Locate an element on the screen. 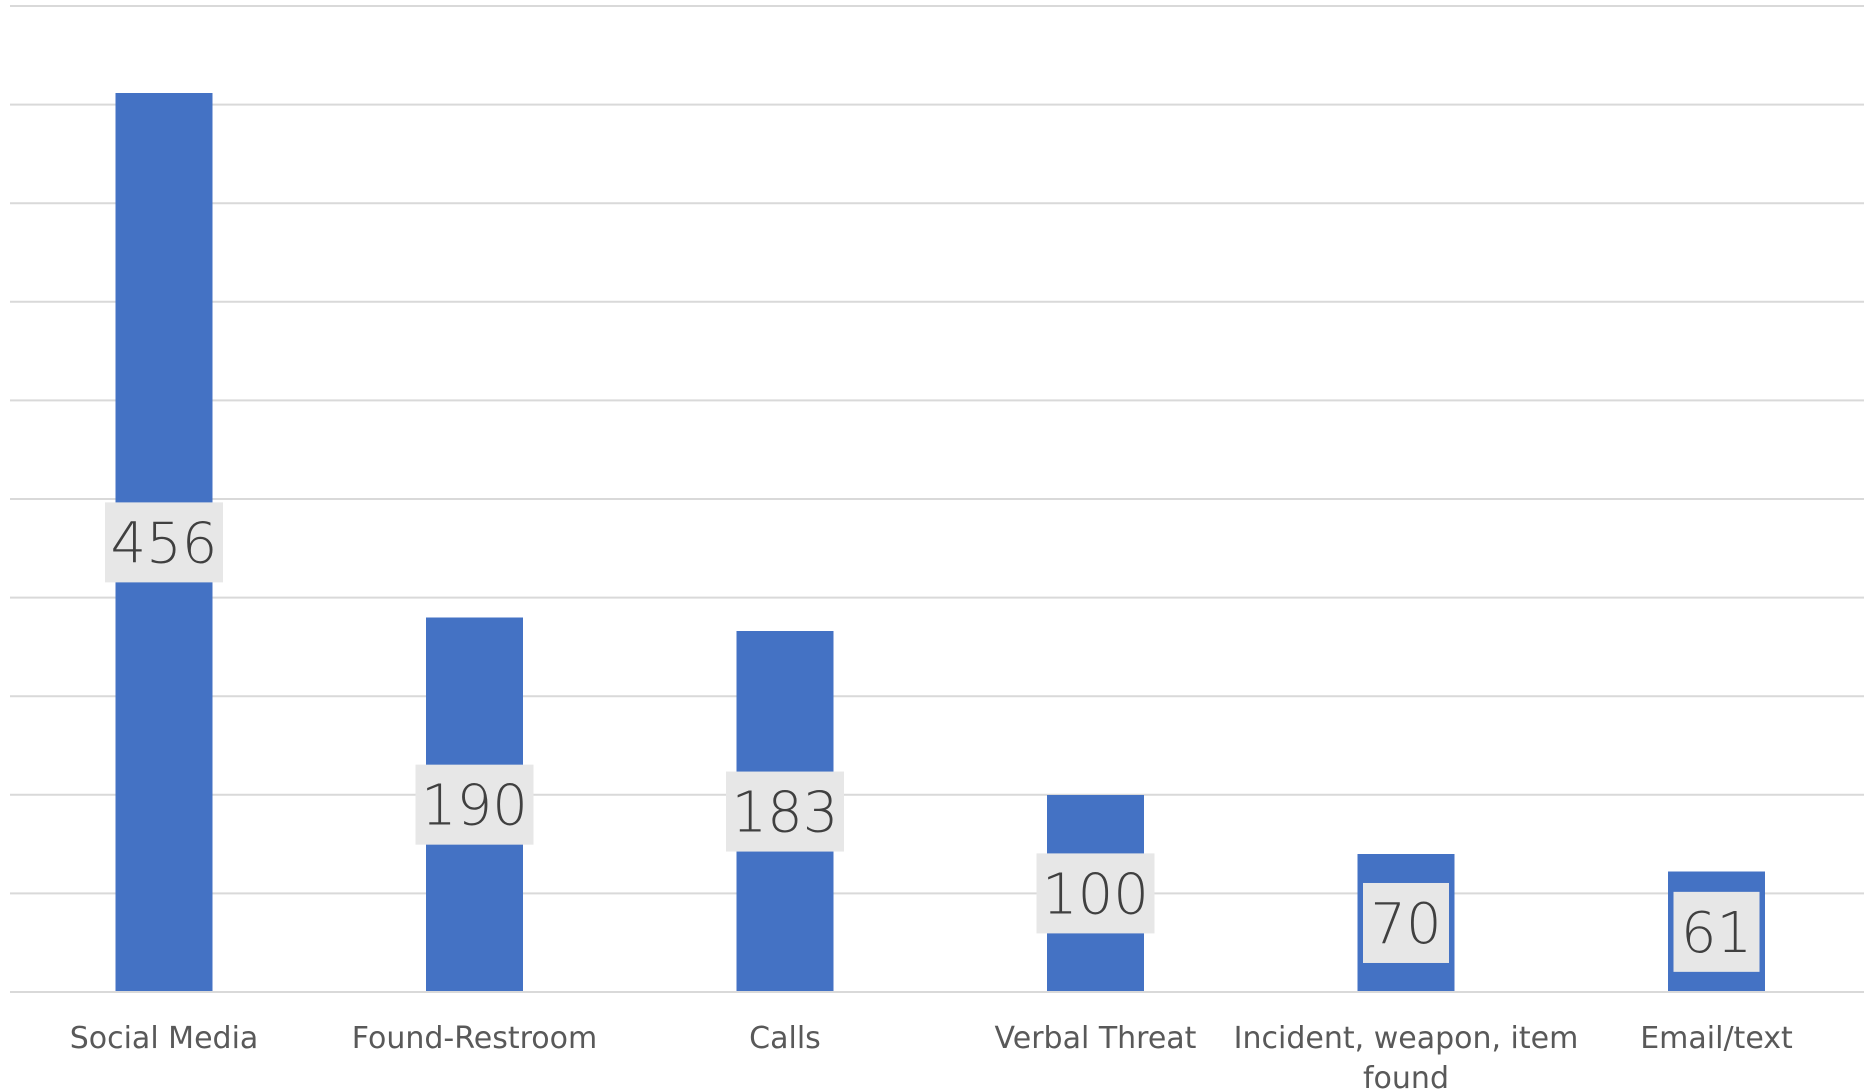 Image resolution: width=1864 pixels, height=1091 pixels. x-tick-label: Social Media is located at coordinates (164, 1038).